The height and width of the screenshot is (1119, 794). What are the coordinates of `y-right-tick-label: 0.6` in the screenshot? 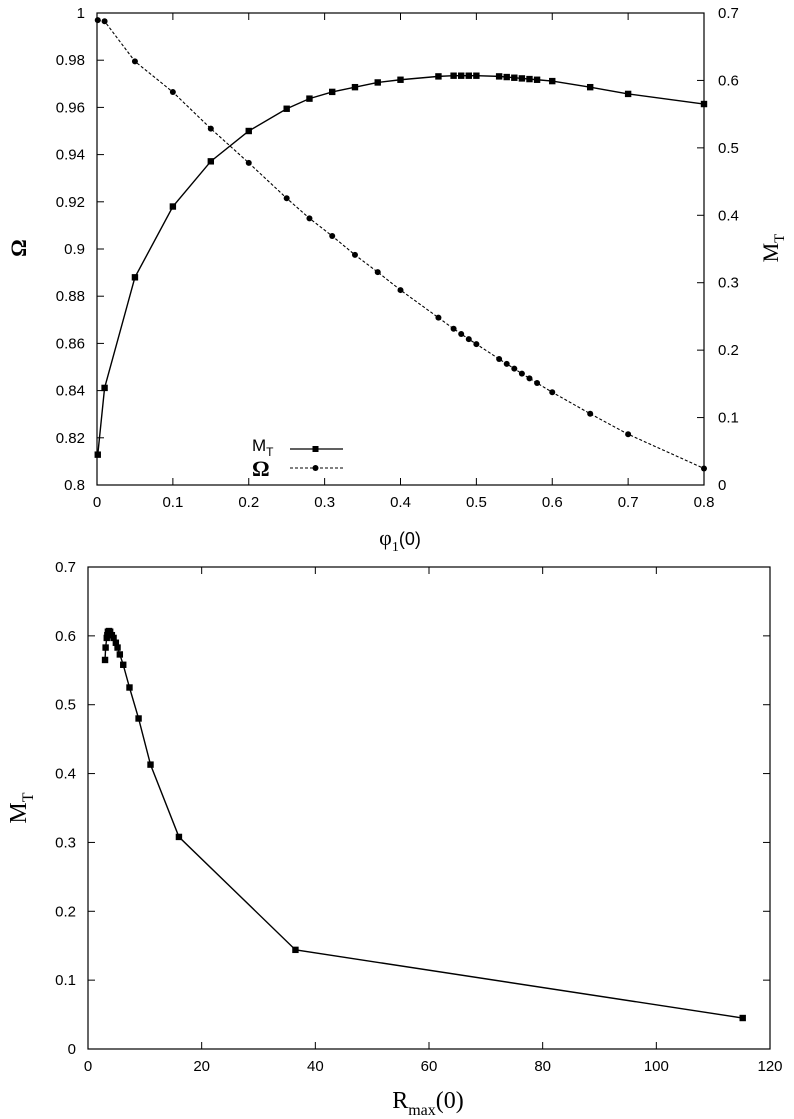 It's located at (728, 80).